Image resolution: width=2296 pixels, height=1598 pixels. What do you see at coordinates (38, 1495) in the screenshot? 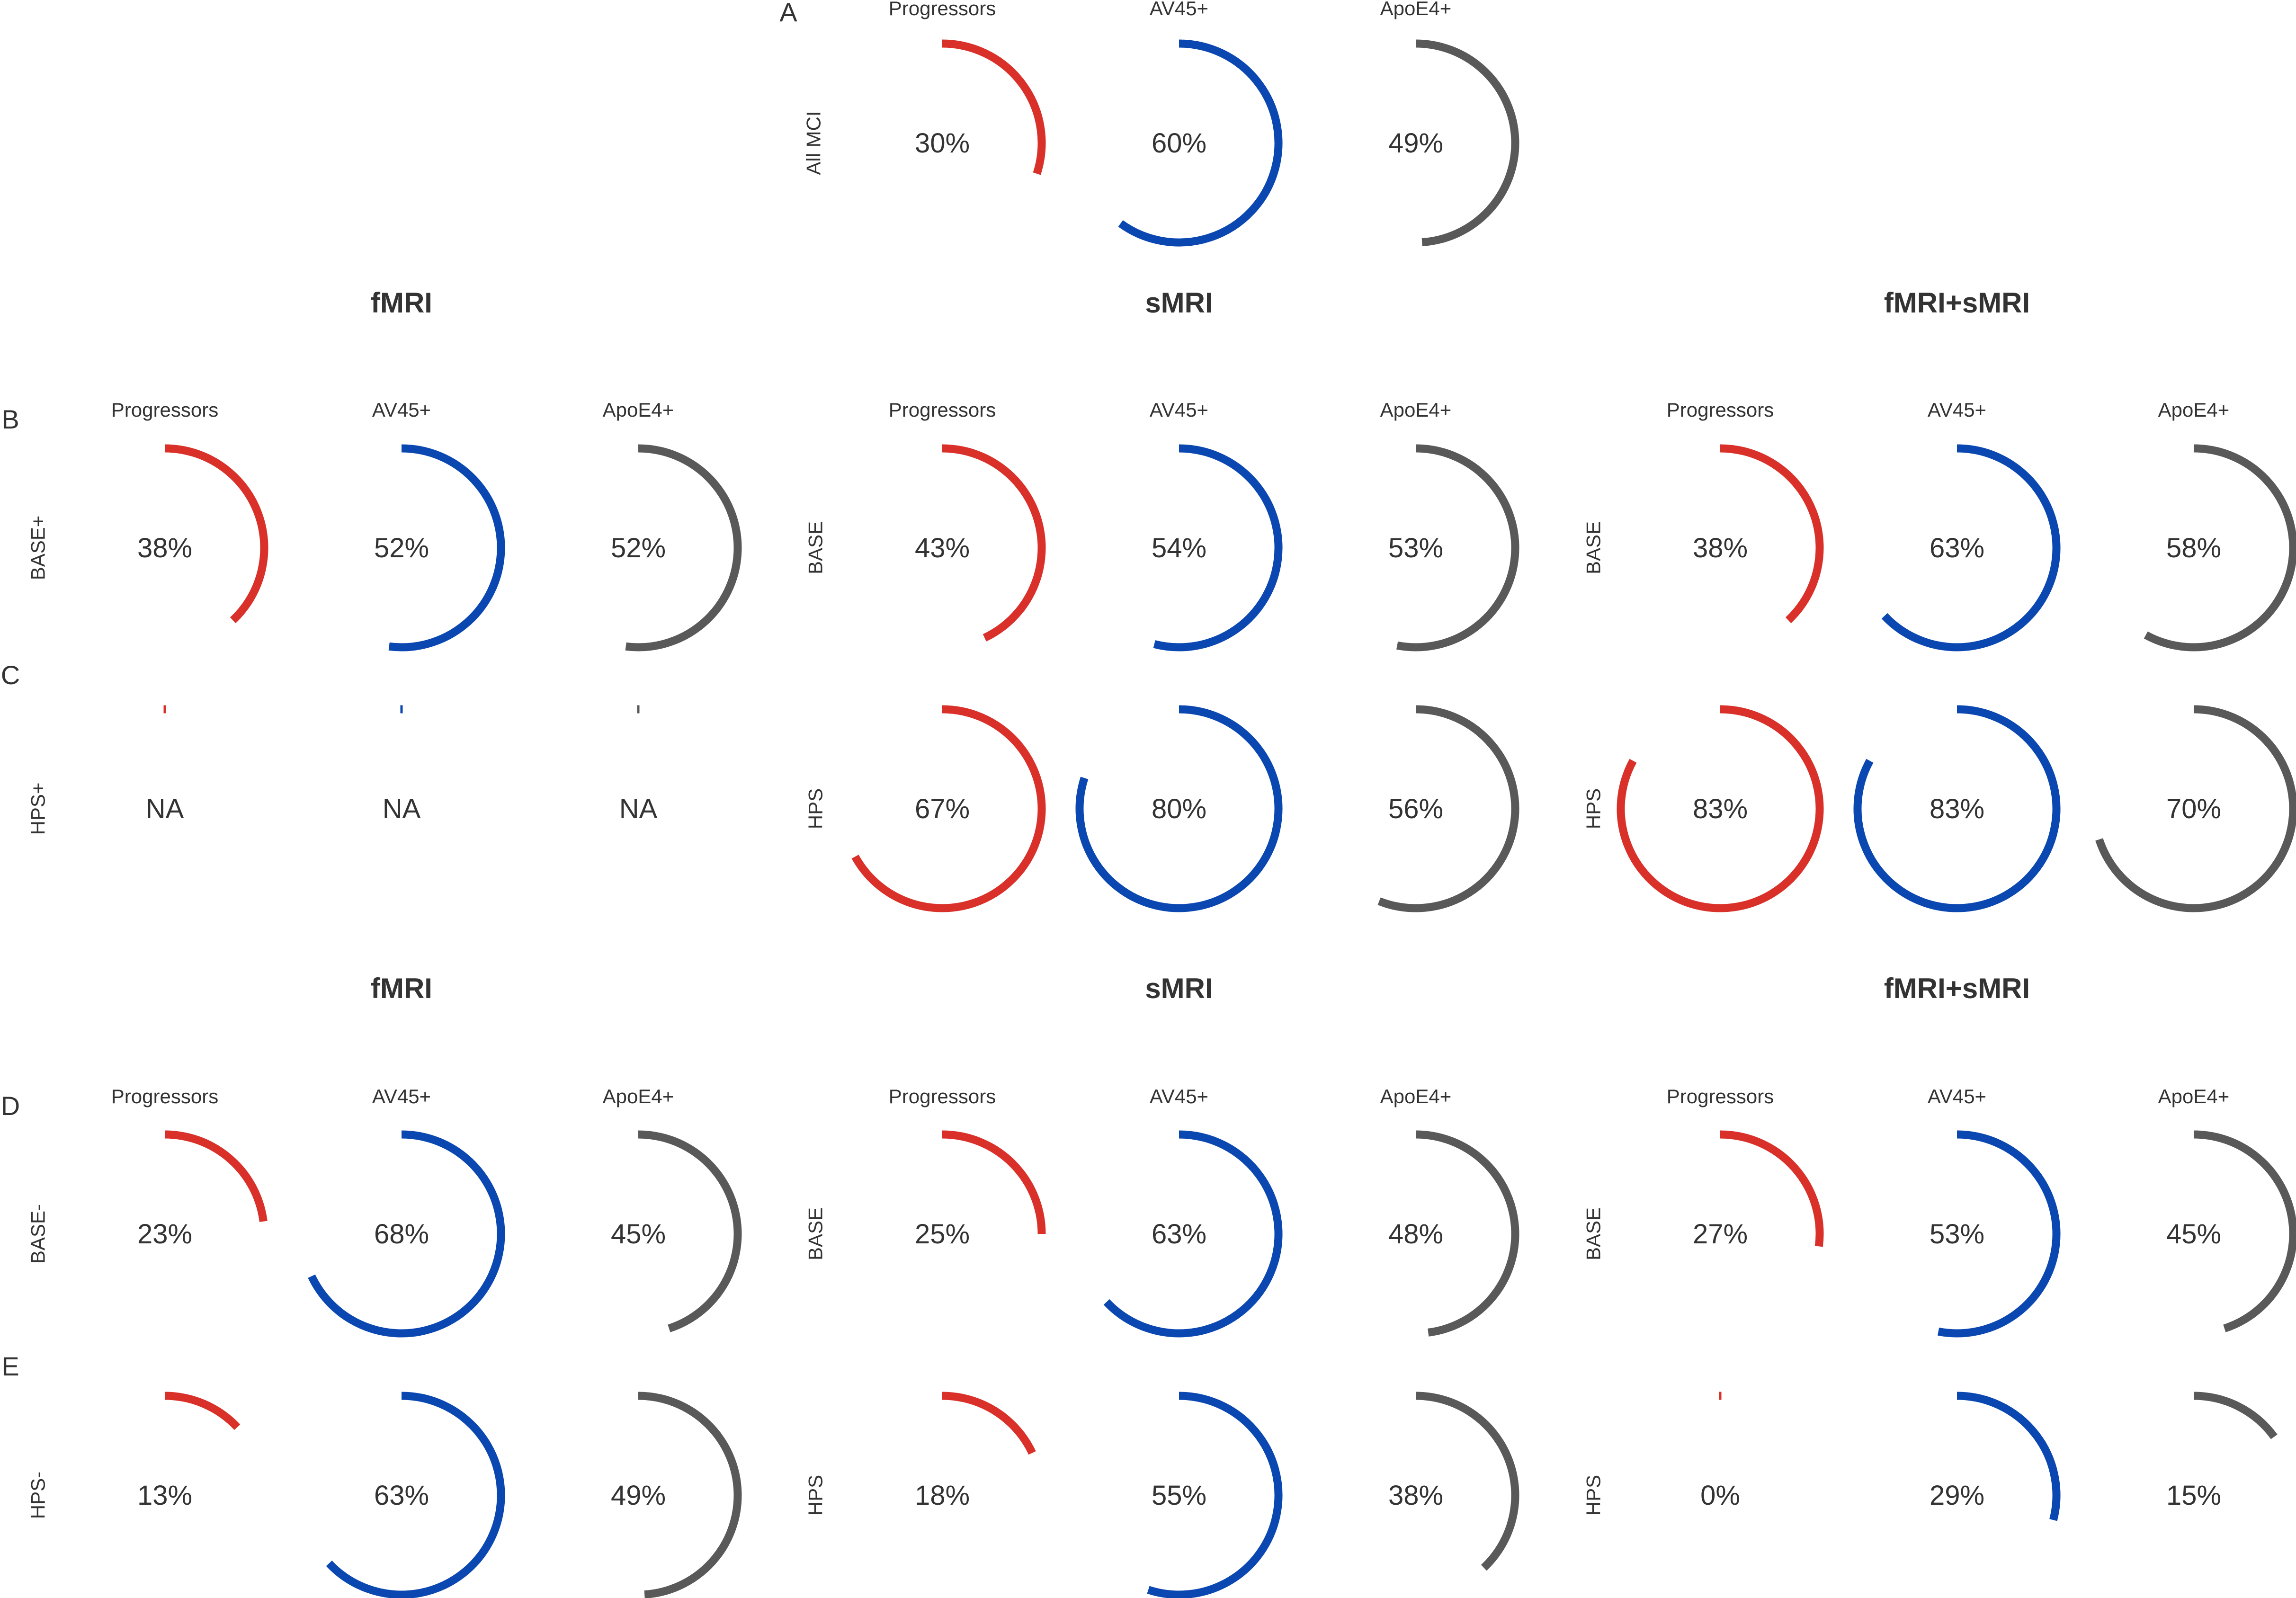
I see `row-label-hps: HPS-` at bounding box center [38, 1495].